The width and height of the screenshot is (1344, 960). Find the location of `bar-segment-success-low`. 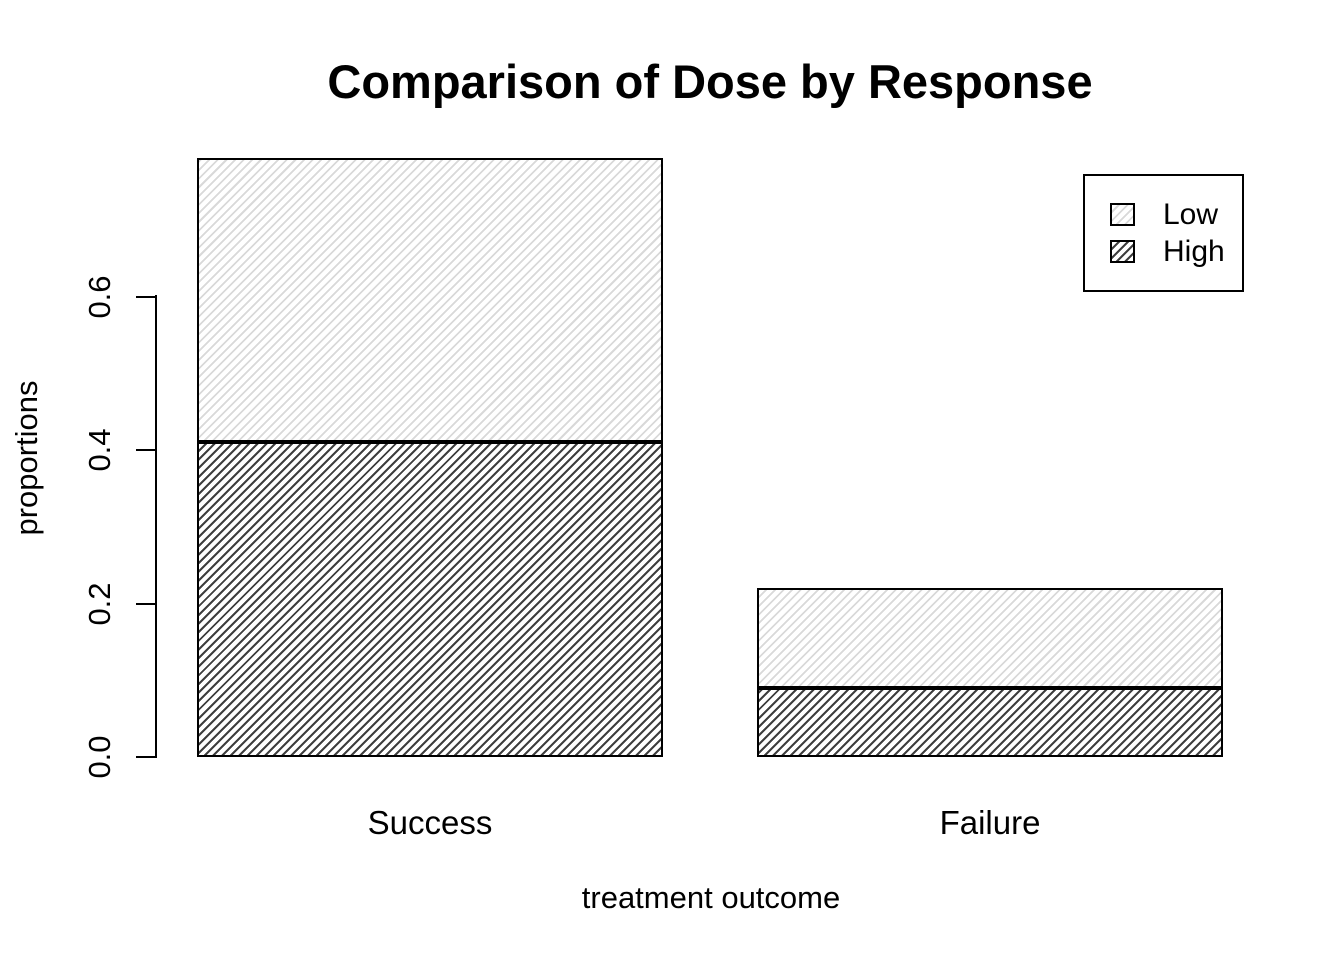

bar-segment-success-low is located at coordinates (430, 300).